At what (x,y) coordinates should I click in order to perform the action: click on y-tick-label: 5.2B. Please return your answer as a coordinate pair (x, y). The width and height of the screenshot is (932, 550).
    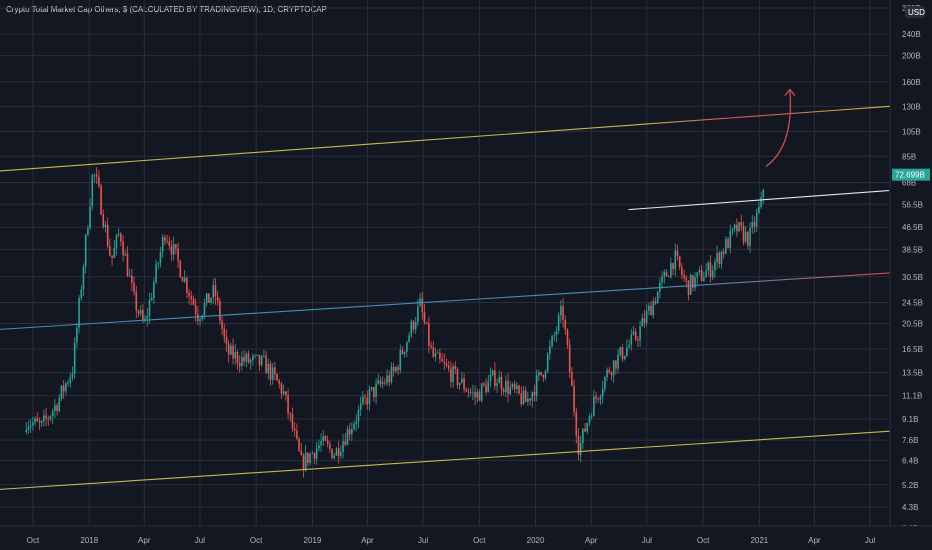
    Looking at the image, I should click on (910, 485).